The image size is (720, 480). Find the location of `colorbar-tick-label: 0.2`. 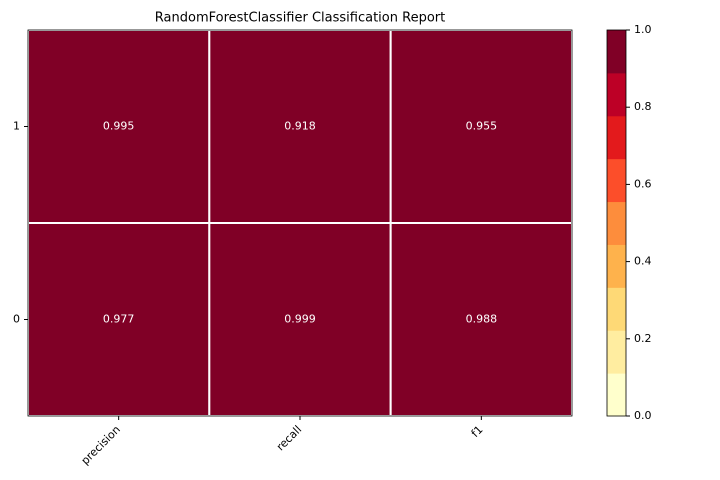

colorbar-tick-label: 0.2 is located at coordinates (643, 338).